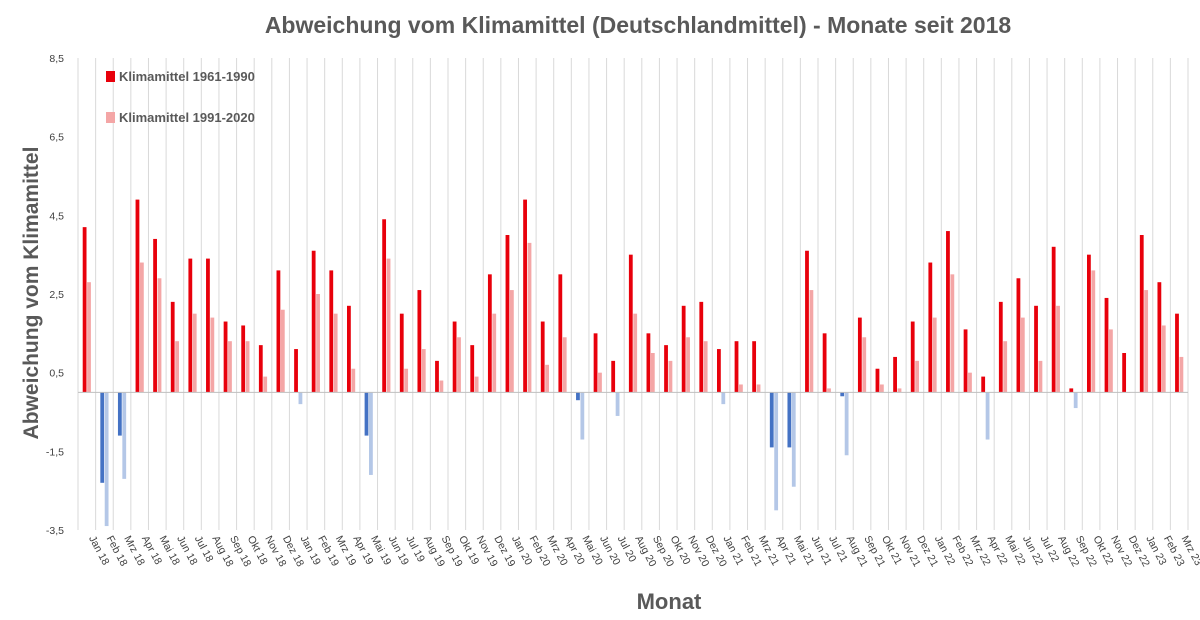 The image size is (1200, 620). Describe the element at coordinates (56, 374) in the screenshot. I see `y-tick-label: 0,5` at that location.